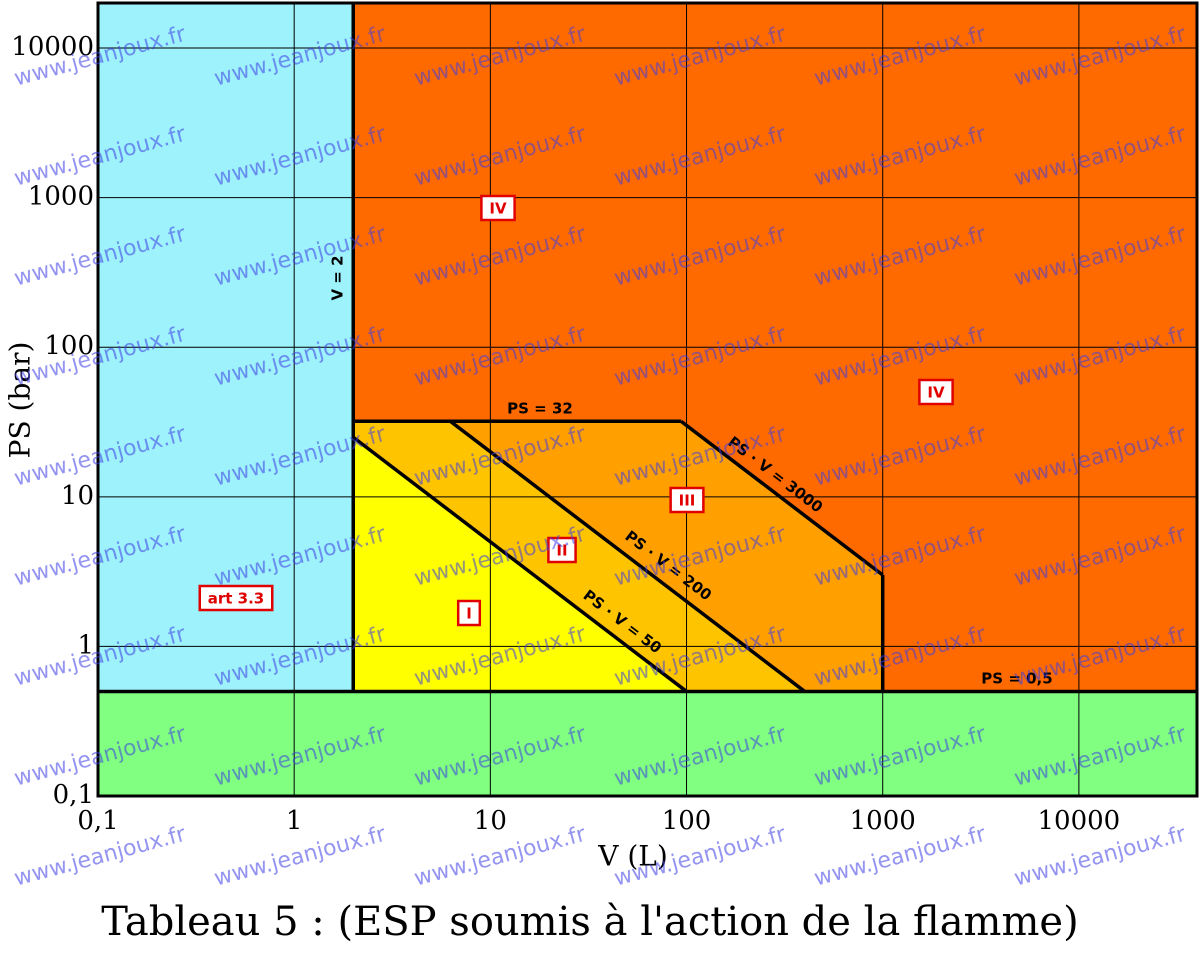  What do you see at coordinates (97, 821) in the screenshot?
I see `x-tick-label: 0,1` at bounding box center [97, 821].